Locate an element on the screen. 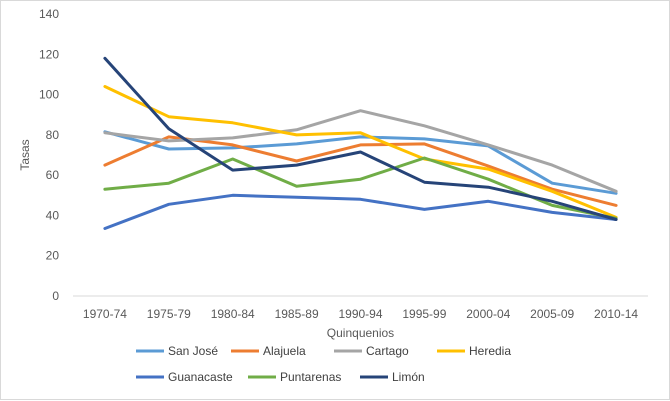 The height and width of the screenshot is (401, 670). y-tick-label: 80 is located at coordinates (53, 135).